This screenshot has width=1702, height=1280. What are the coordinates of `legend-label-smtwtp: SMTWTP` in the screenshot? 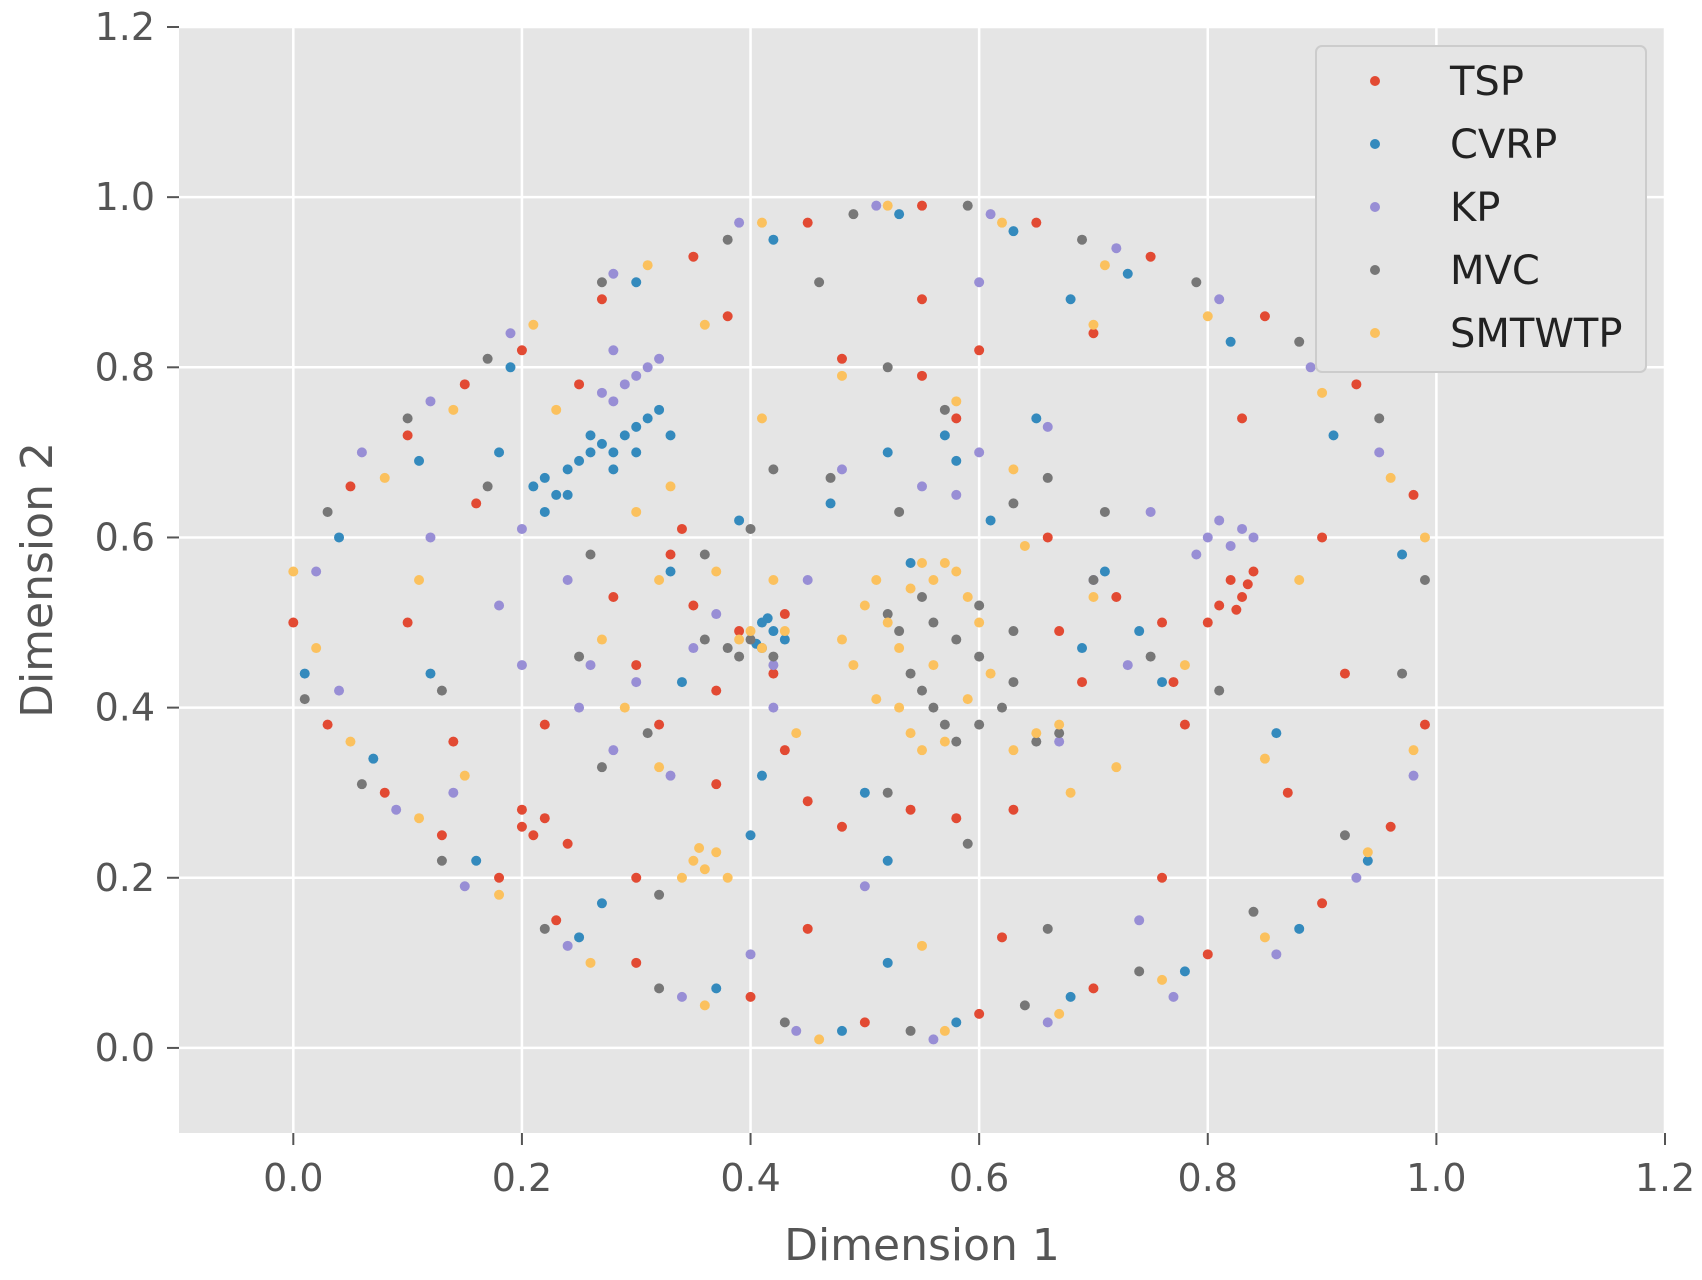 It's located at (1536, 334).